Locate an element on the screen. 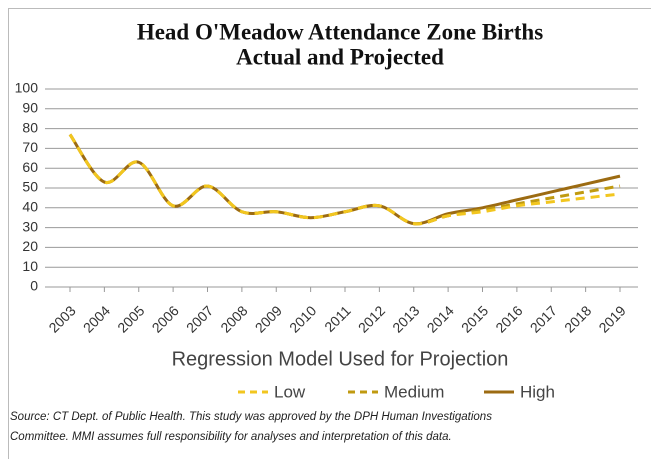 Image resolution: width=651 pixels, height=459 pixels. y-tick-label: 70 is located at coordinates (30, 147).